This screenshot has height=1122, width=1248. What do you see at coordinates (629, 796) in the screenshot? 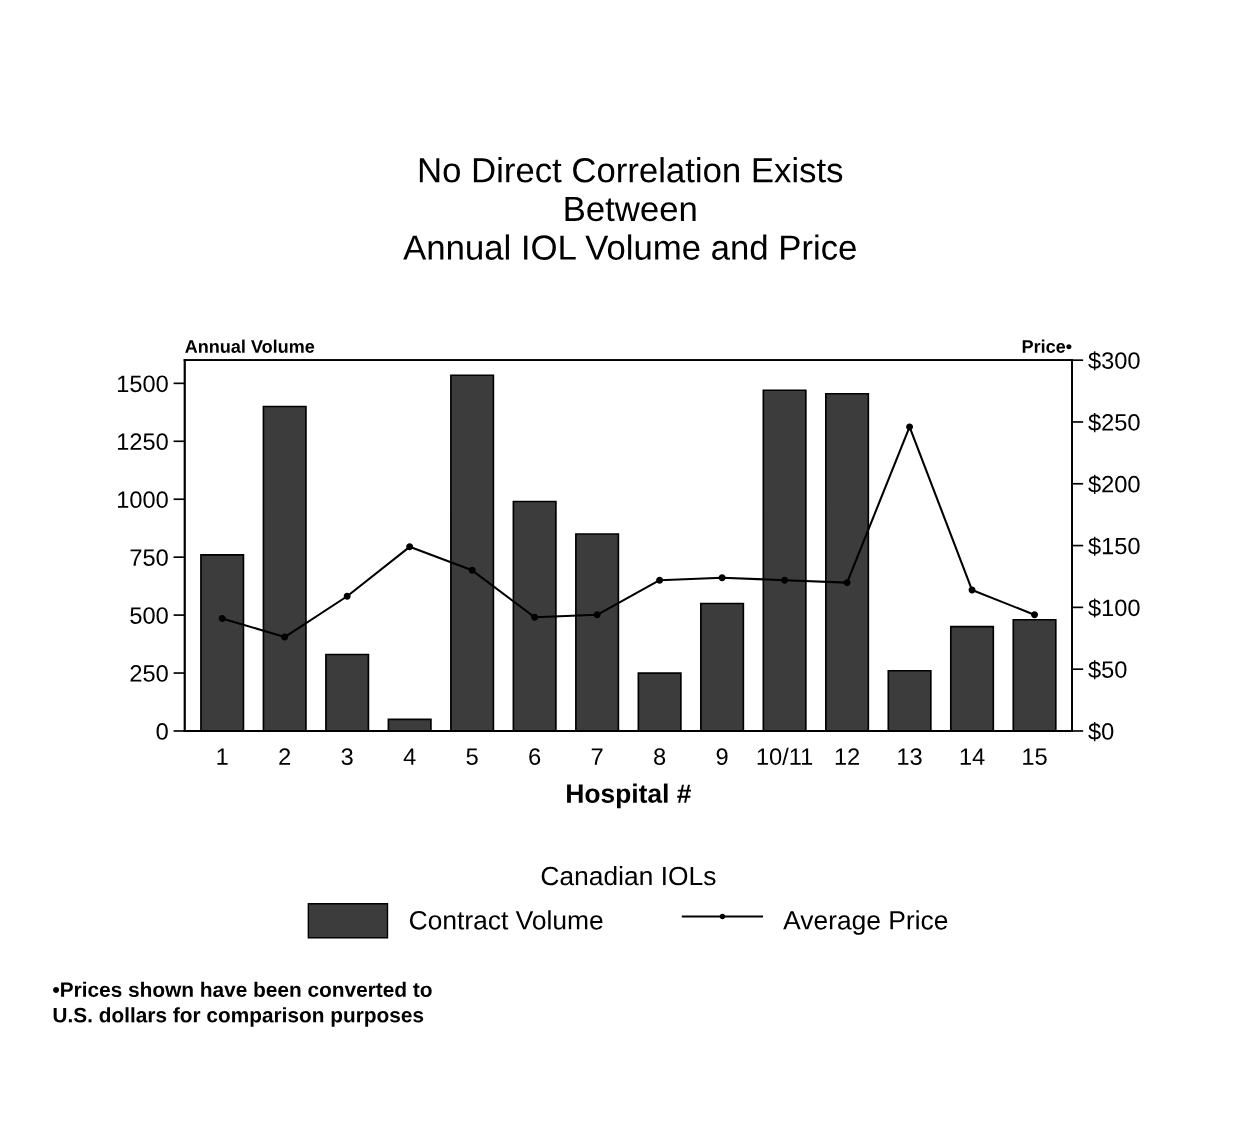
I see `x-axis-title: Hospital #` at bounding box center [629, 796].